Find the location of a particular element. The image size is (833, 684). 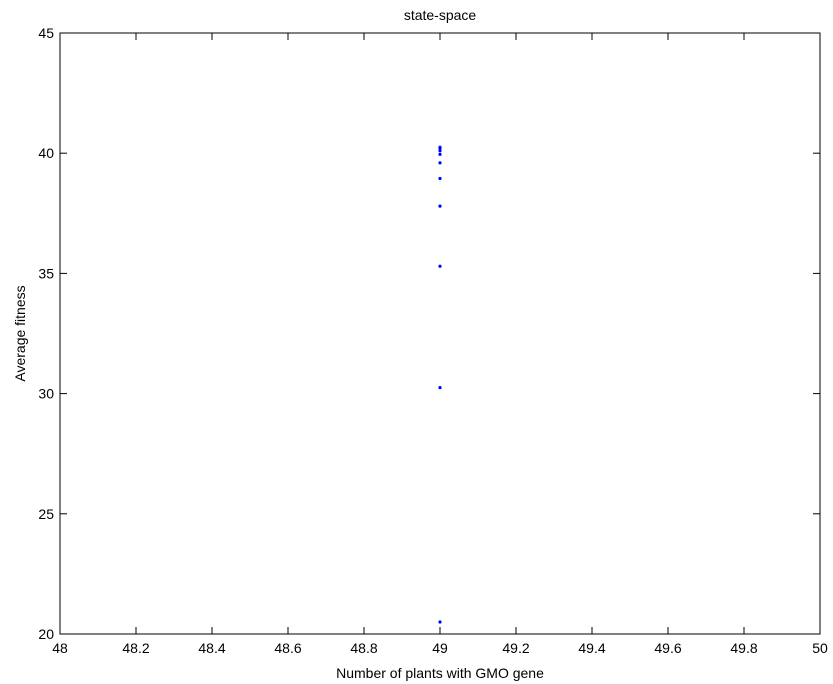

y-tick-label: 45 is located at coordinates (46, 33).